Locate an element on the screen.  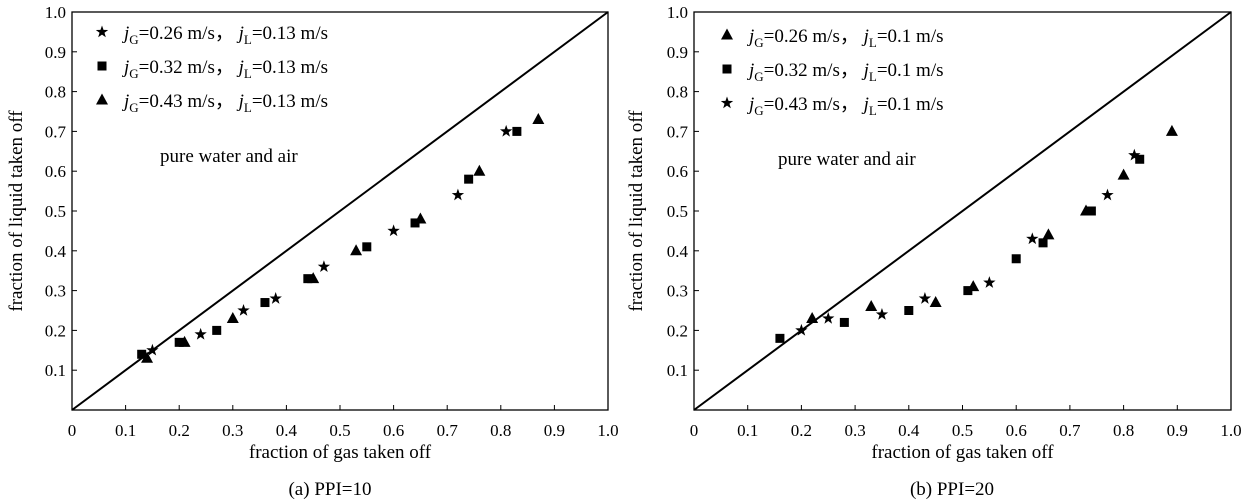
y-tick-label: 0.2 is located at coordinates (55, 330).